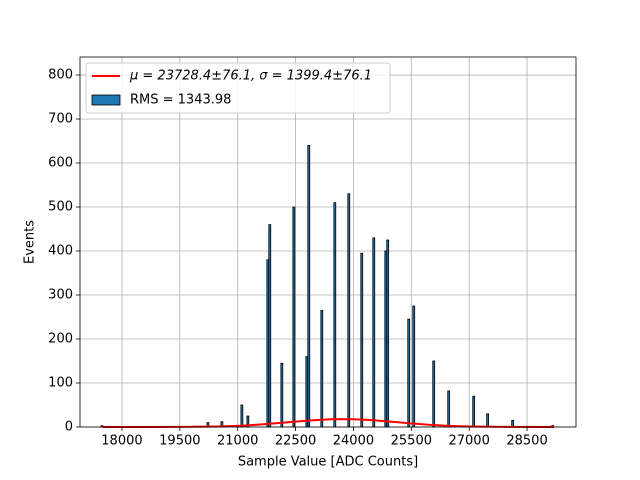  What do you see at coordinates (328, 462) in the screenshot?
I see `x-axis-label: Sample Value [ADC Counts]` at bounding box center [328, 462].